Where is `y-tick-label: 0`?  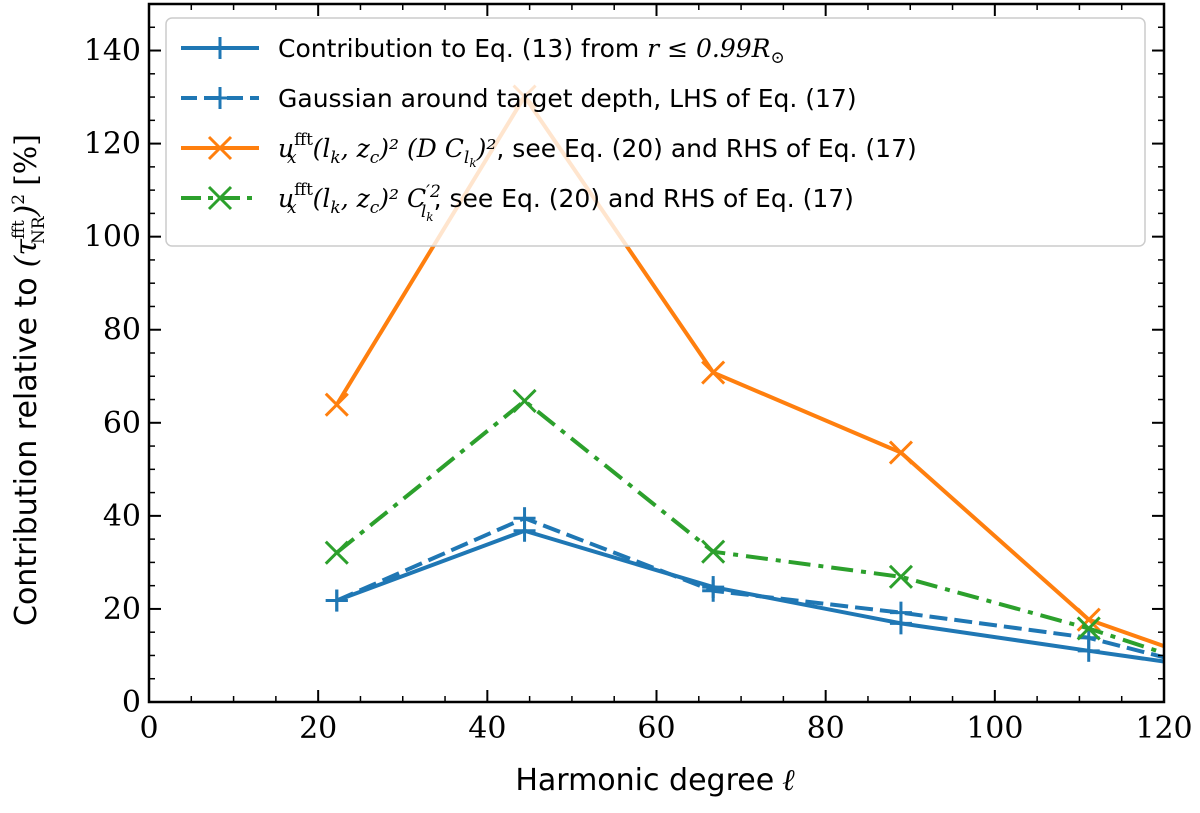 y-tick-label: 0 is located at coordinates (131, 702).